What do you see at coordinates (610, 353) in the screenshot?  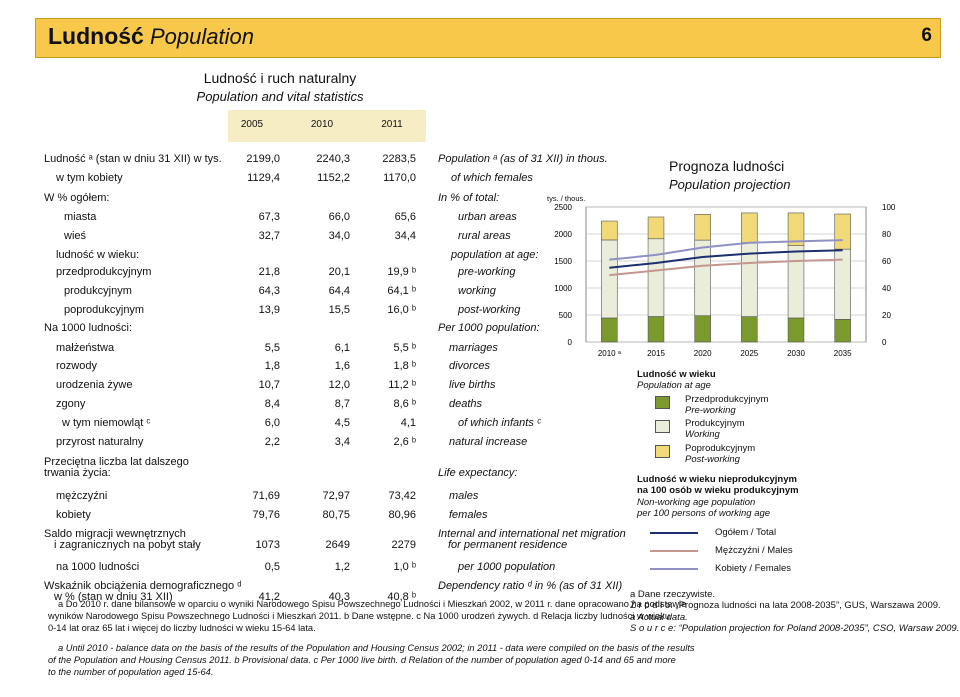 I see `x-tick-label: 2010 ᵃ` at bounding box center [610, 353].